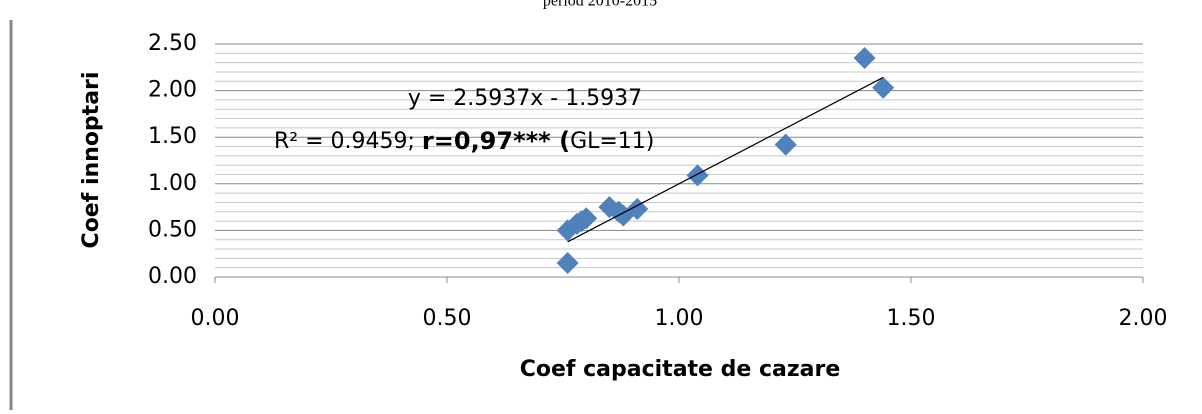 Image resolution: width=1202 pixels, height=414 pixels. Describe the element at coordinates (172, 90) in the screenshot. I see `y-tick-label: 2.00` at that location.